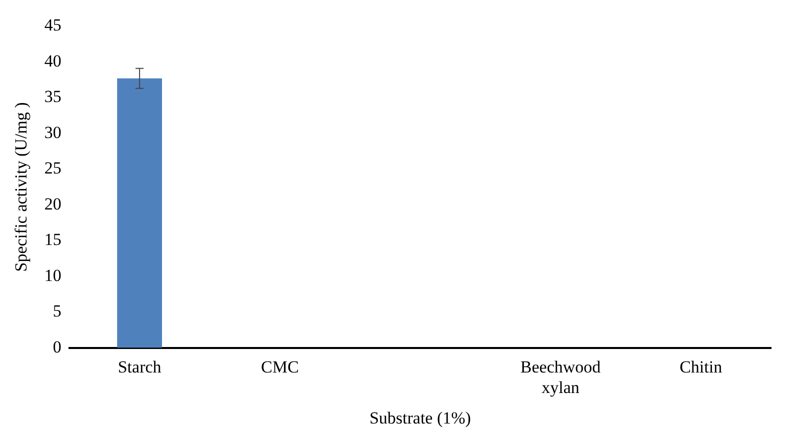 The image size is (797, 437). What do you see at coordinates (53, 96) in the screenshot?
I see `y-tick-label: 35` at bounding box center [53, 96].